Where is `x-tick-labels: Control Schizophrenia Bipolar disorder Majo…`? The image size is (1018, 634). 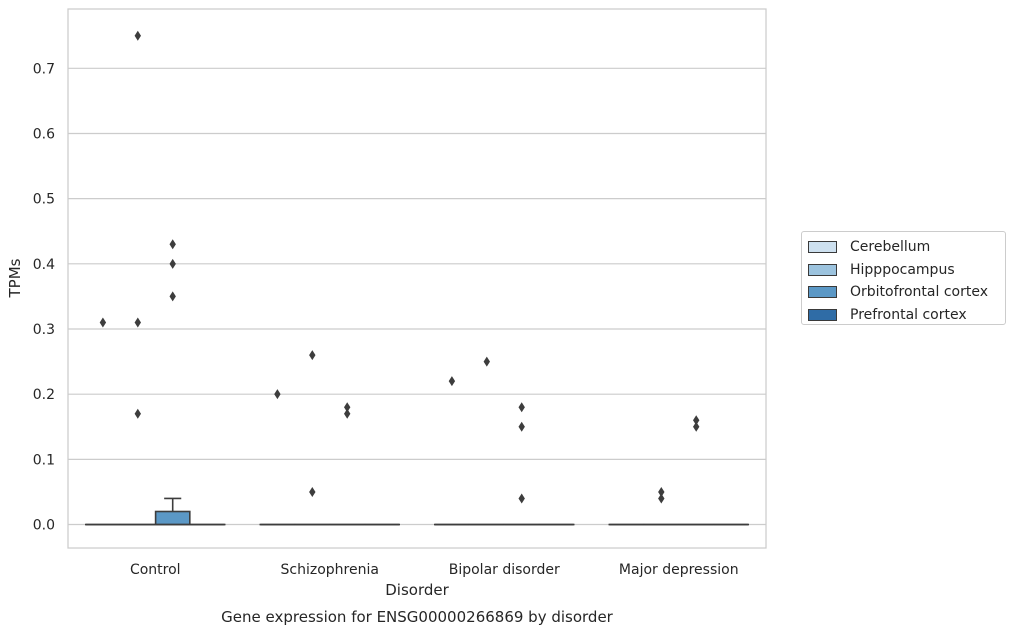 x-tick-labels: Control Schizophrenia Bipolar disorder Majo… is located at coordinates (434, 570).